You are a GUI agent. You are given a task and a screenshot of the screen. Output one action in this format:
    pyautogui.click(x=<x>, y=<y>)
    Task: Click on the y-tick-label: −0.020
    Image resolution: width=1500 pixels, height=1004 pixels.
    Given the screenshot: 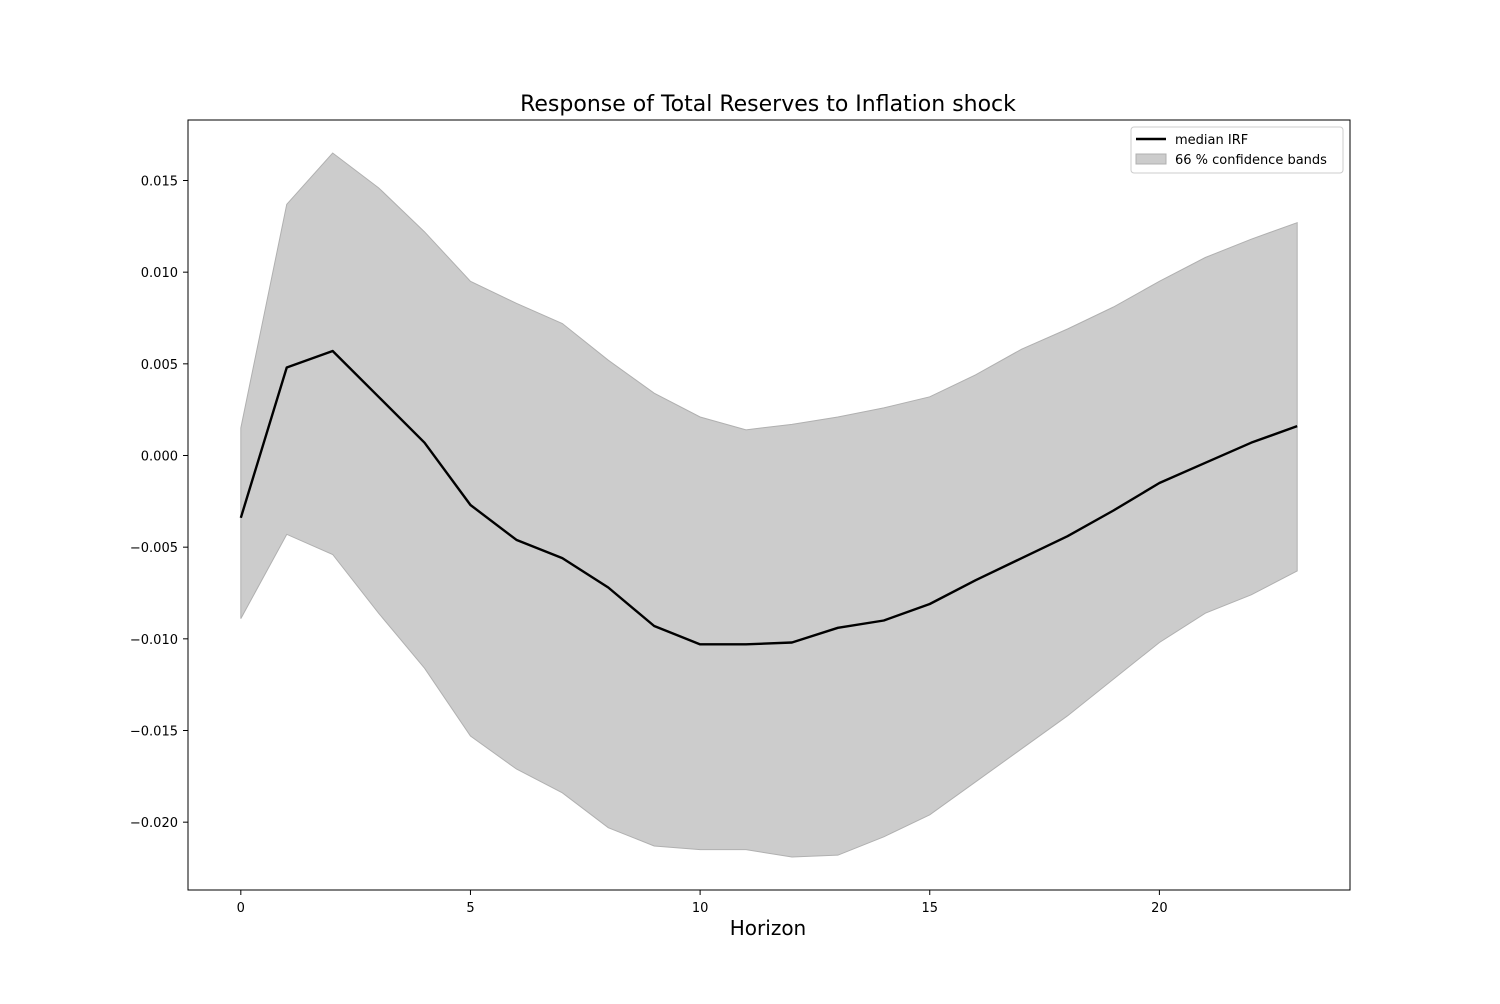 What is the action you would take?
    pyautogui.click(x=154, y=823)
    